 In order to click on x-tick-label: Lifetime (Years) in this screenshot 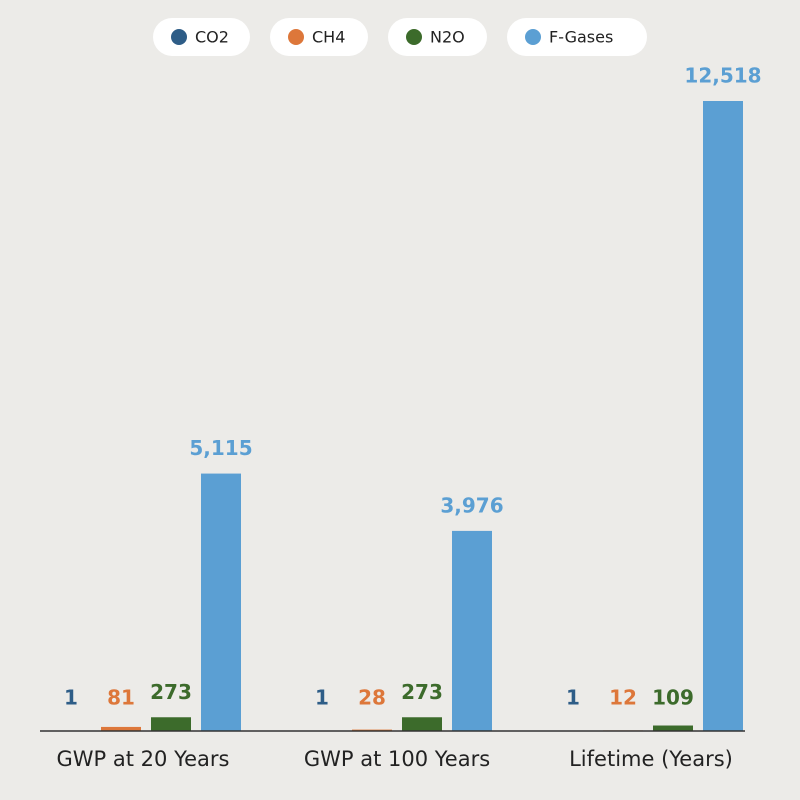, I will do `click(651, 759)`.